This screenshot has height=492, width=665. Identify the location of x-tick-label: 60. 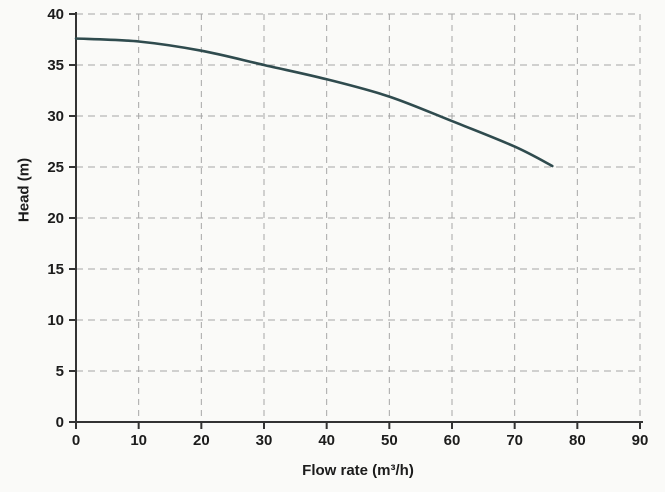
(452, 440).